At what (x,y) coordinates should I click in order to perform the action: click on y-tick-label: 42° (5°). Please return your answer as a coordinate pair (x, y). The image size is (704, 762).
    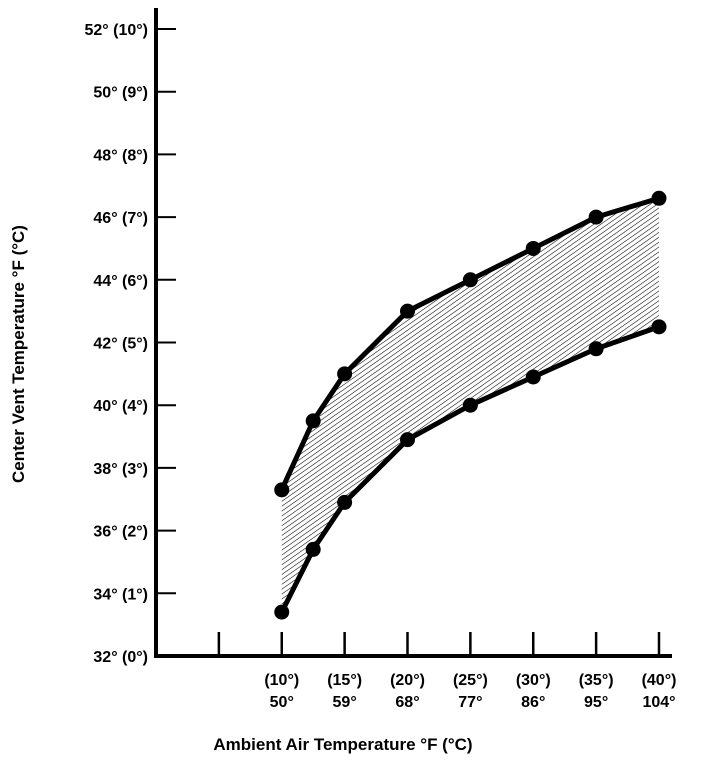
    Looking at the image, I should click on (120, 344).